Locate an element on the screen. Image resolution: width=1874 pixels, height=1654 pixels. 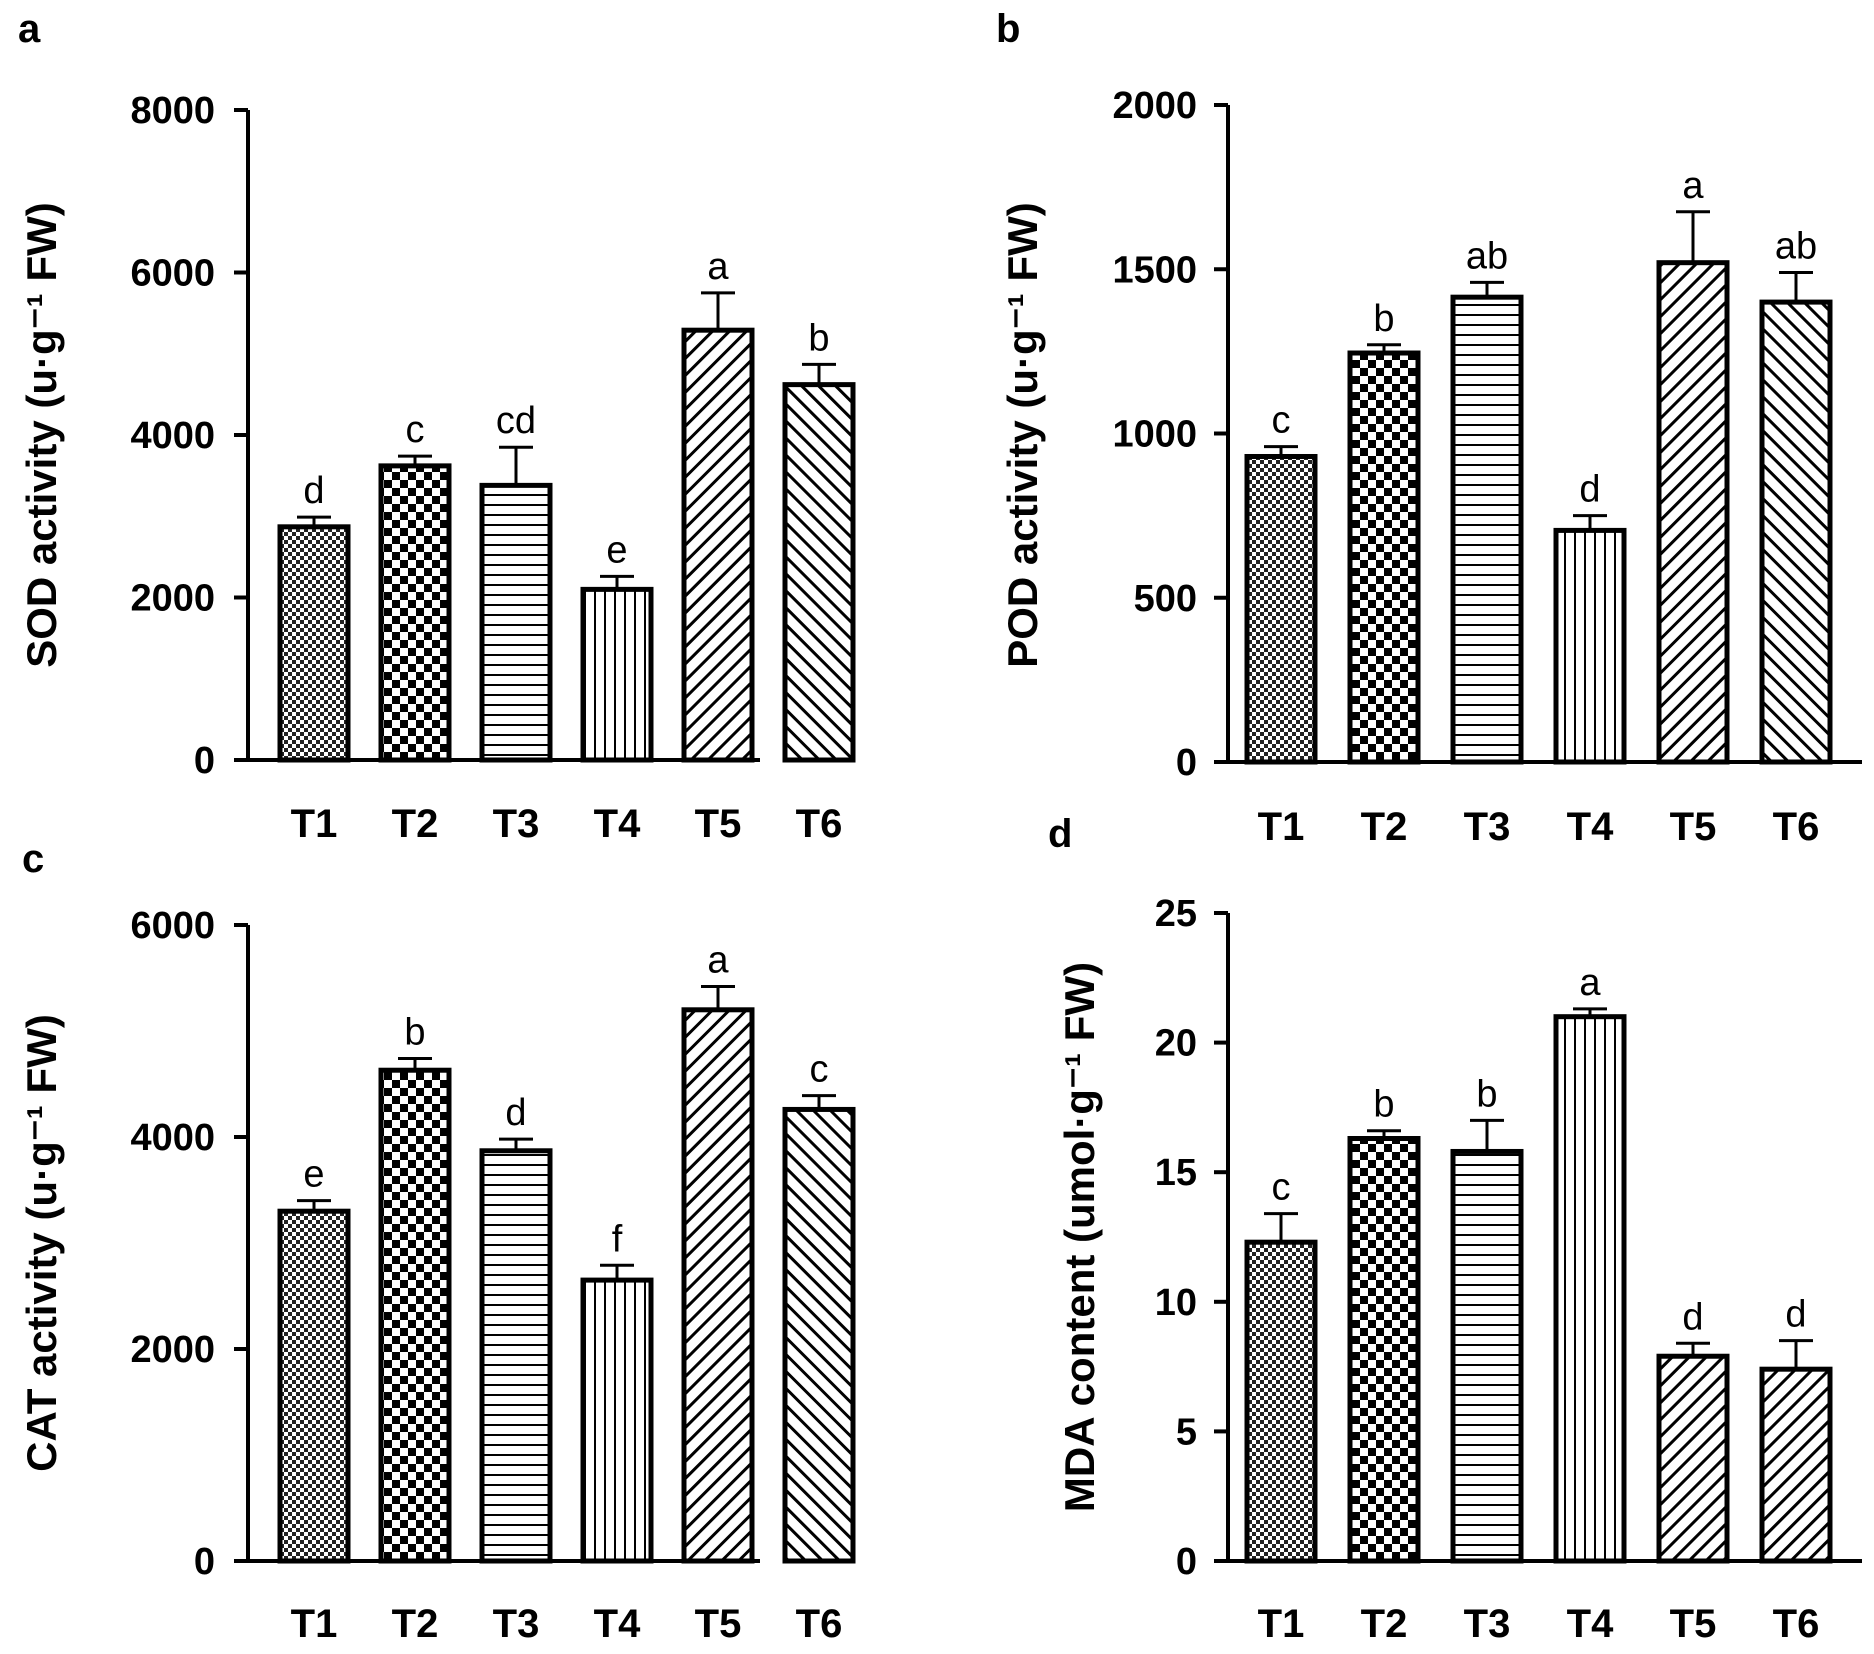
y-tick-label: 15 is located at coordinates (1176, 1173).